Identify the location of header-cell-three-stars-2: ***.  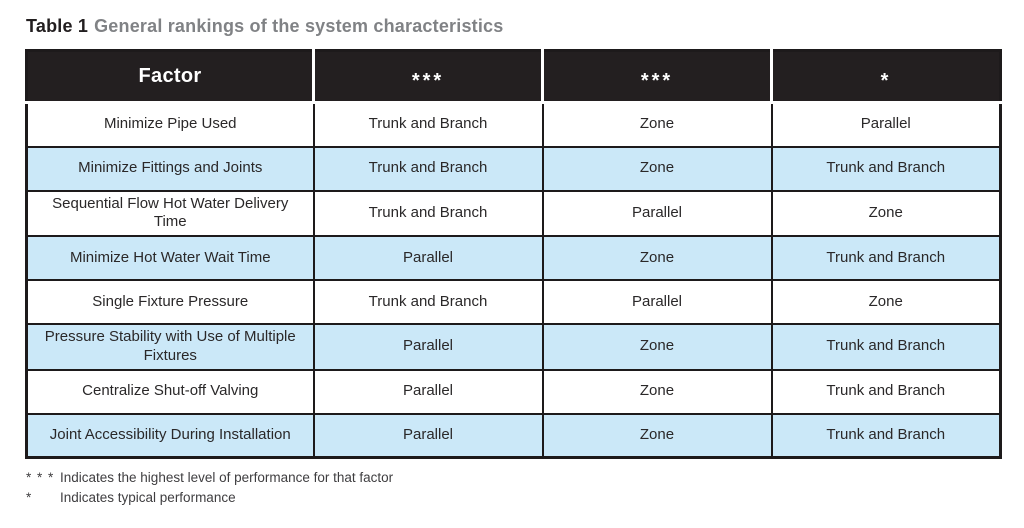
(656, 77).